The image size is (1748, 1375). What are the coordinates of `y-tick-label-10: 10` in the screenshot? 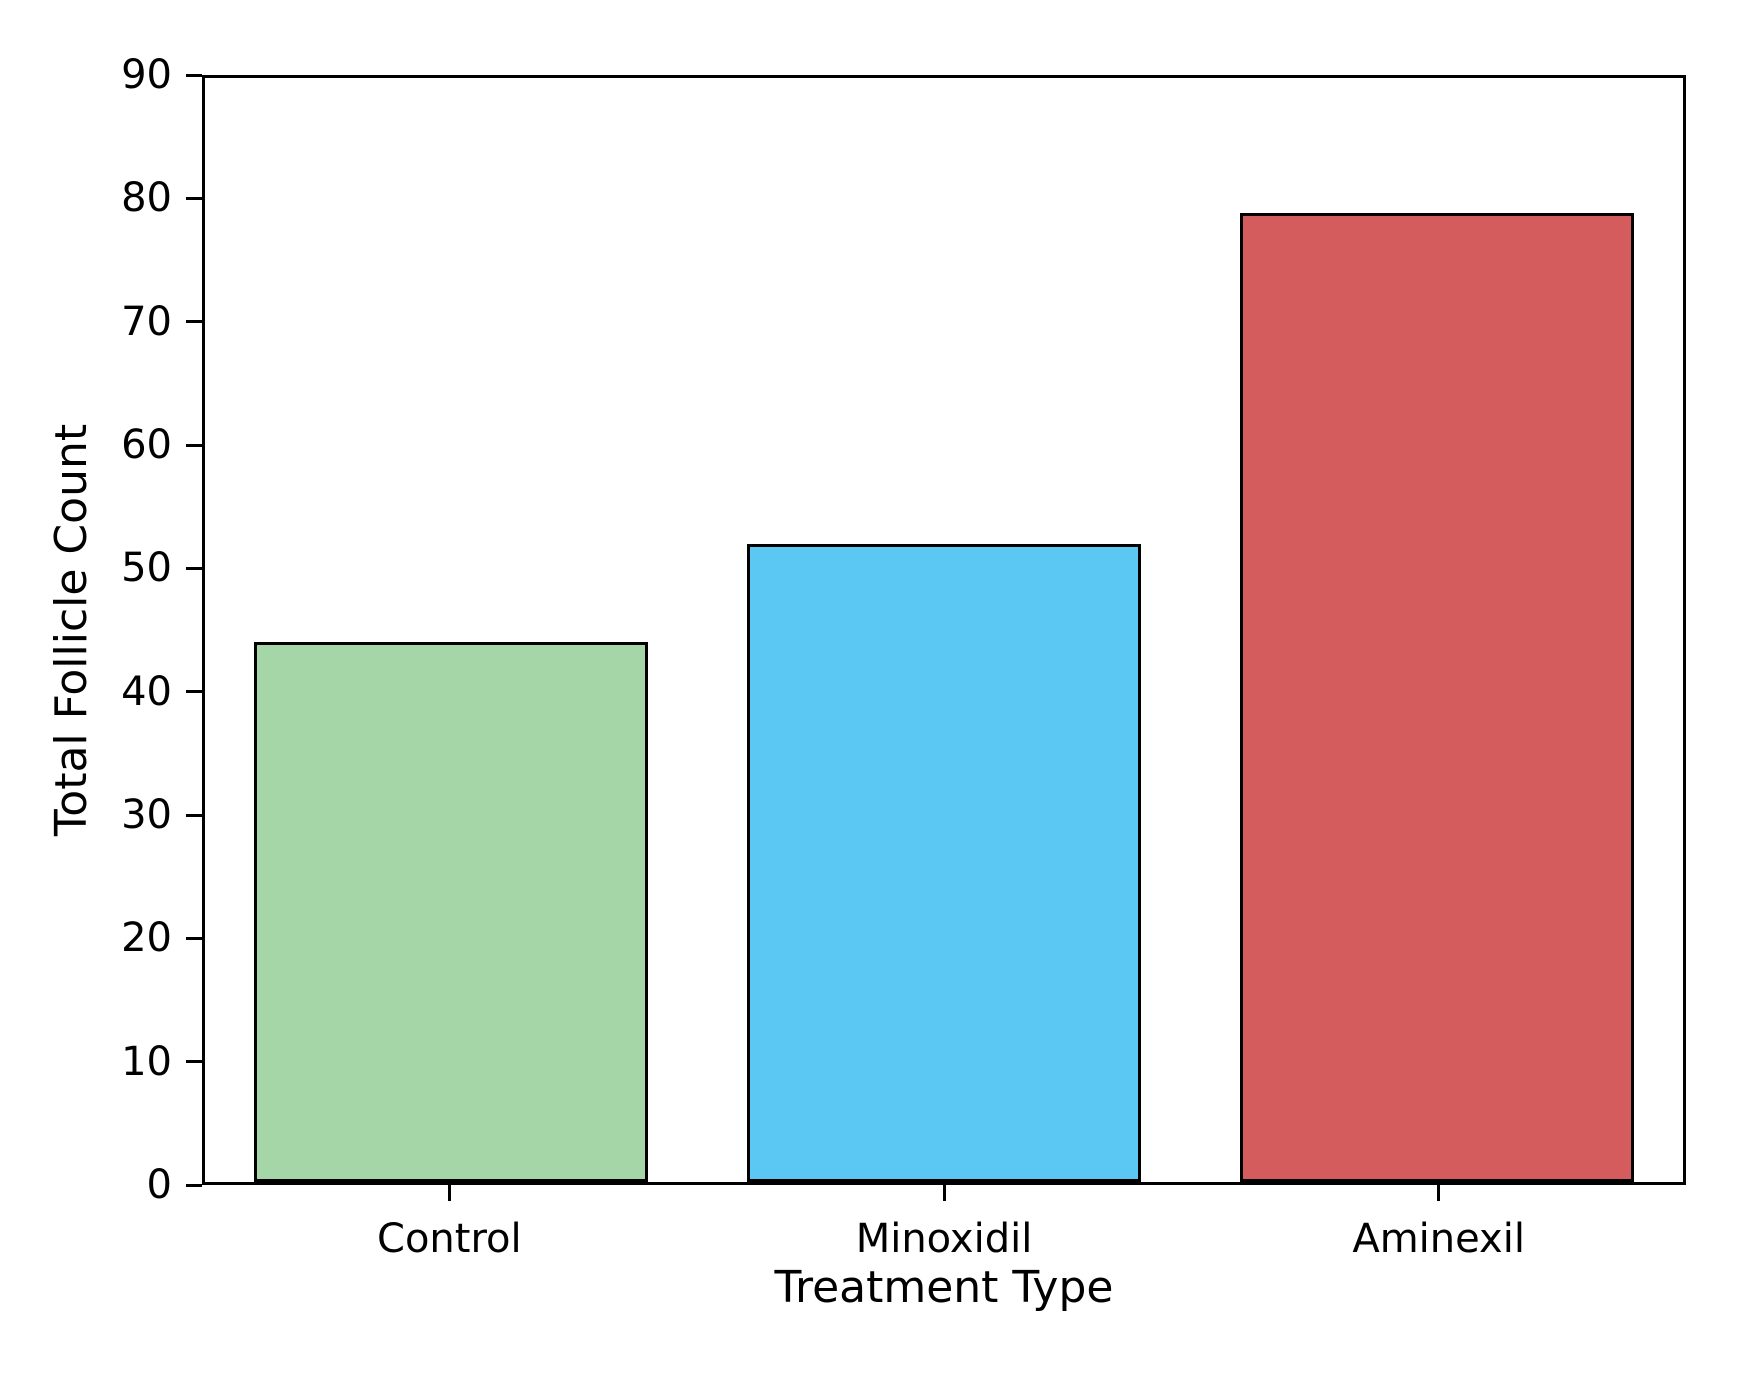 It's located at (146, 1061).